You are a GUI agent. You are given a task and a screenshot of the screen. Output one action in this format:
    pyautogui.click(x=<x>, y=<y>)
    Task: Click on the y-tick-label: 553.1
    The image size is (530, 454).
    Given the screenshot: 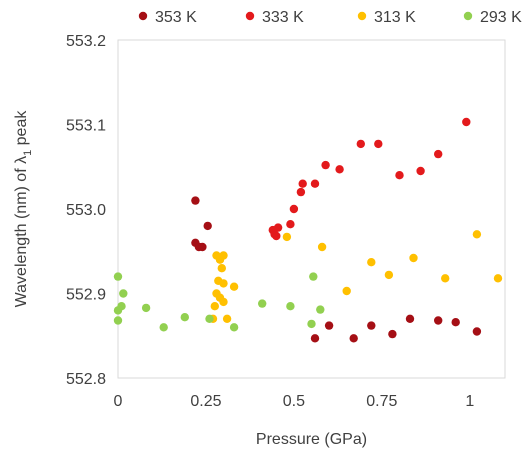 What is the action you would take?
    pyautogui.click(x=86, y=126)
    